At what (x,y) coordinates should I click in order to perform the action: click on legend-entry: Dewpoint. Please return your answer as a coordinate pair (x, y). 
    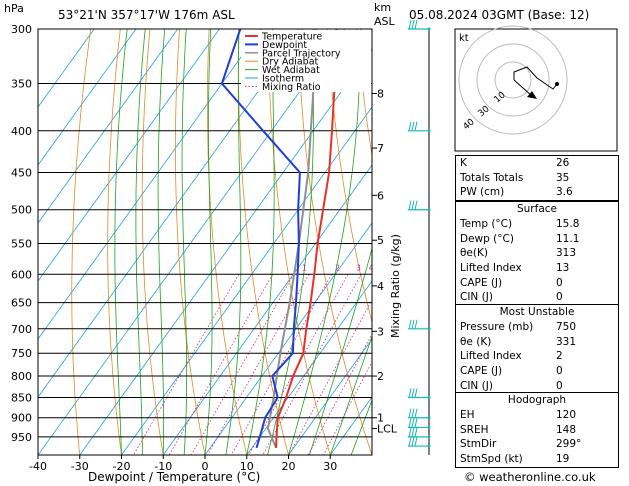
    Looking at the image, I should click on (284, 45).